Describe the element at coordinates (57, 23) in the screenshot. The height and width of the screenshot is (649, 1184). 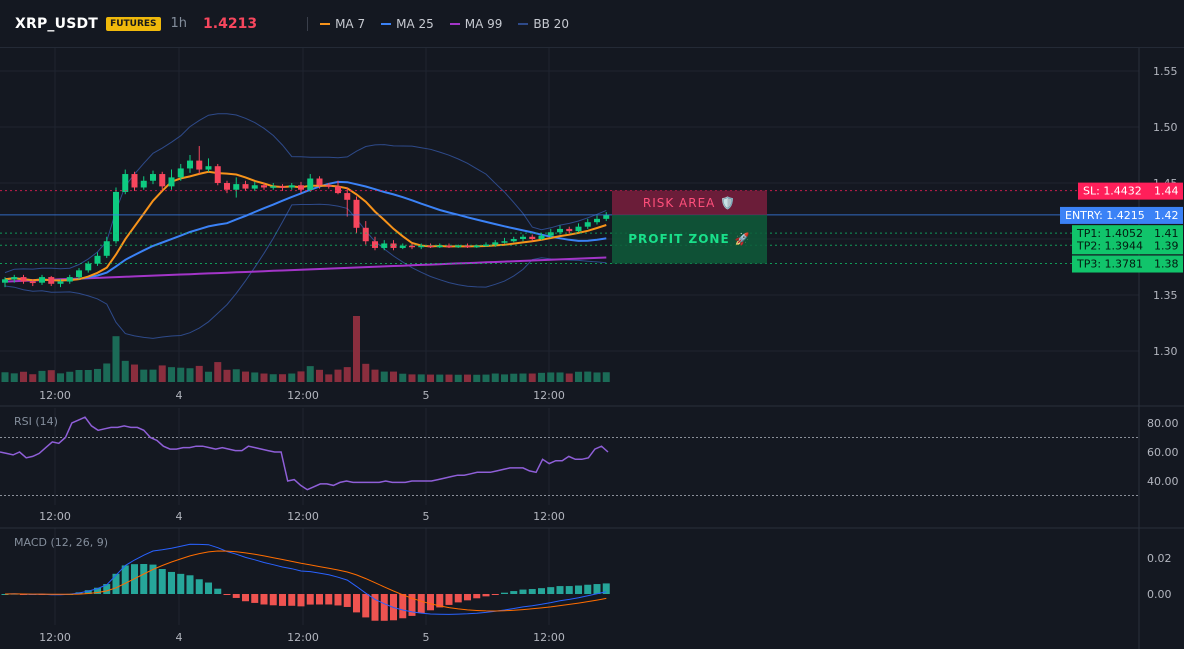
I see `symbol-name: XRP_USDT` at that location.